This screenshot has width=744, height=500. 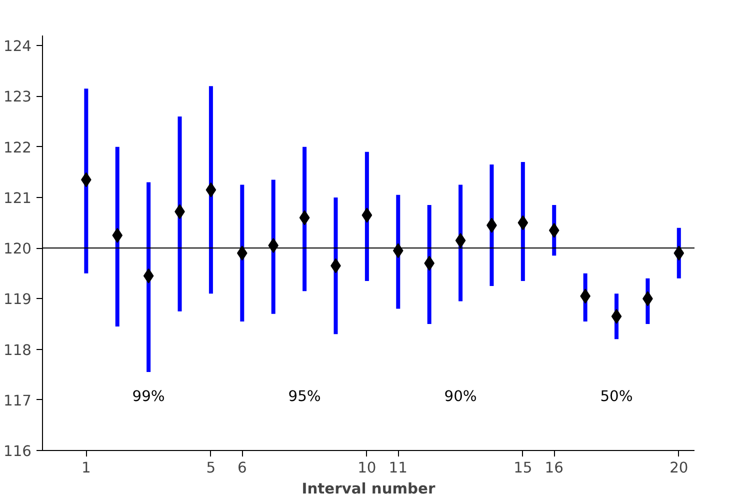 I want to click on x-tick-label: 16, so click(x=554, y=468).